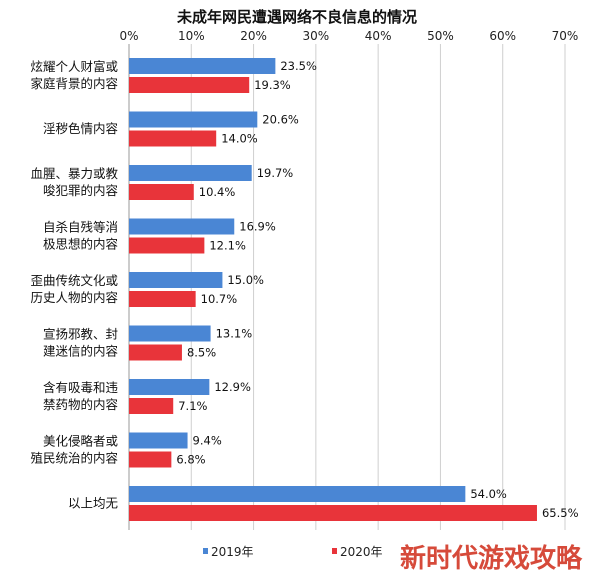 The height and width of the screenshot is (581, 594). I want to click on category-label: 宣扬邪教、封建迷信的内容, so click(80, 343).